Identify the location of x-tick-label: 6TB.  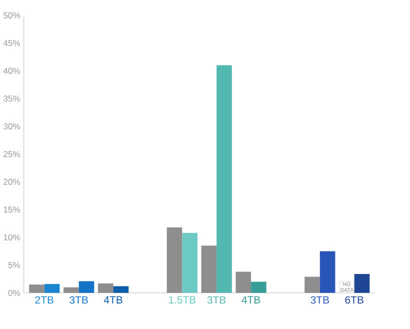
(354, 300).